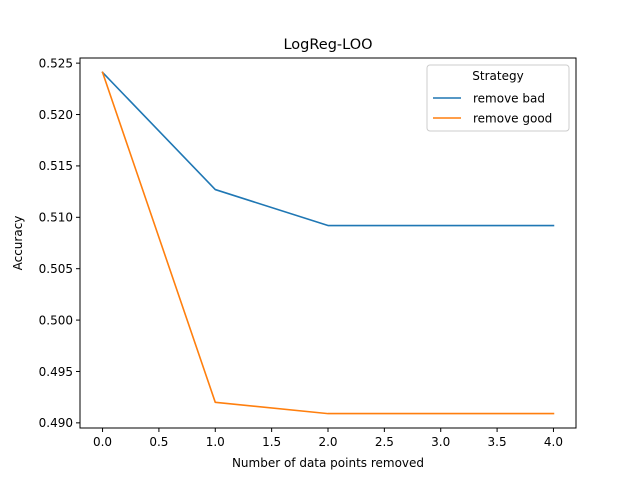 Image resolution: width=640 pixels, height=480 pixels. I want to click on y-tick-label: 0.515, so click(56, 166).